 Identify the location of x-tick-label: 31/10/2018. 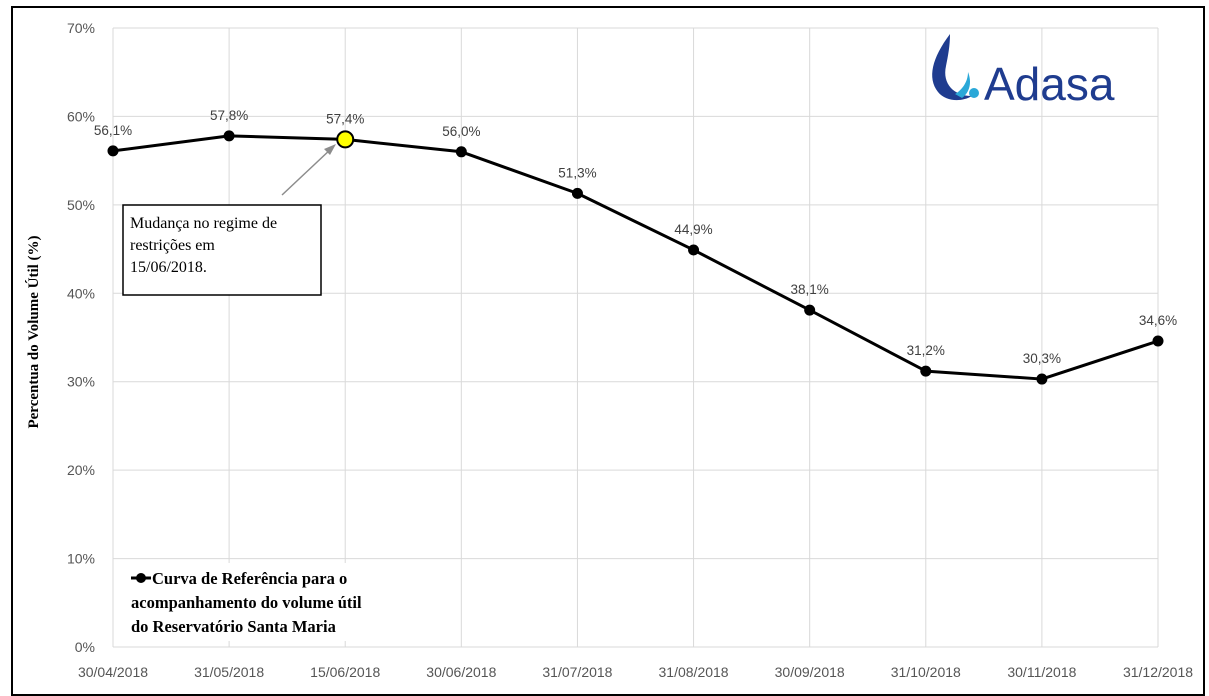
(926, 672).